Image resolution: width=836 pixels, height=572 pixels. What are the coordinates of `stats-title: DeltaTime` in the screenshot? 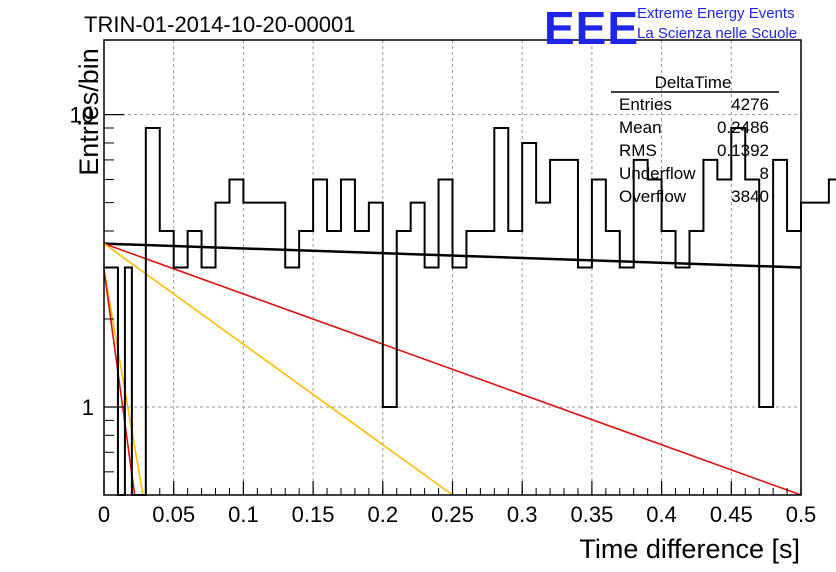 It's located at (693, 82).